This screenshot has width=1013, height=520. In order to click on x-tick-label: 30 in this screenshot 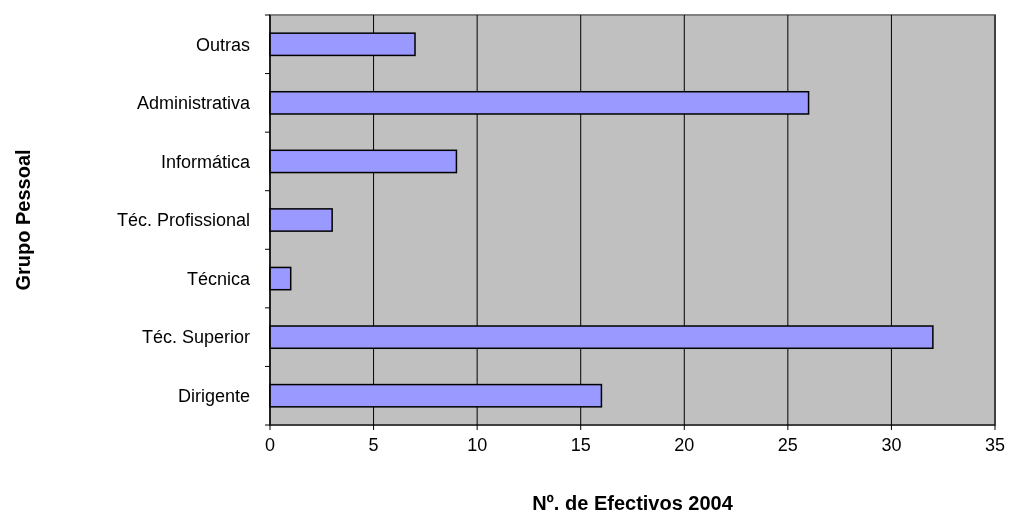, I will do `click(891, 445)`.